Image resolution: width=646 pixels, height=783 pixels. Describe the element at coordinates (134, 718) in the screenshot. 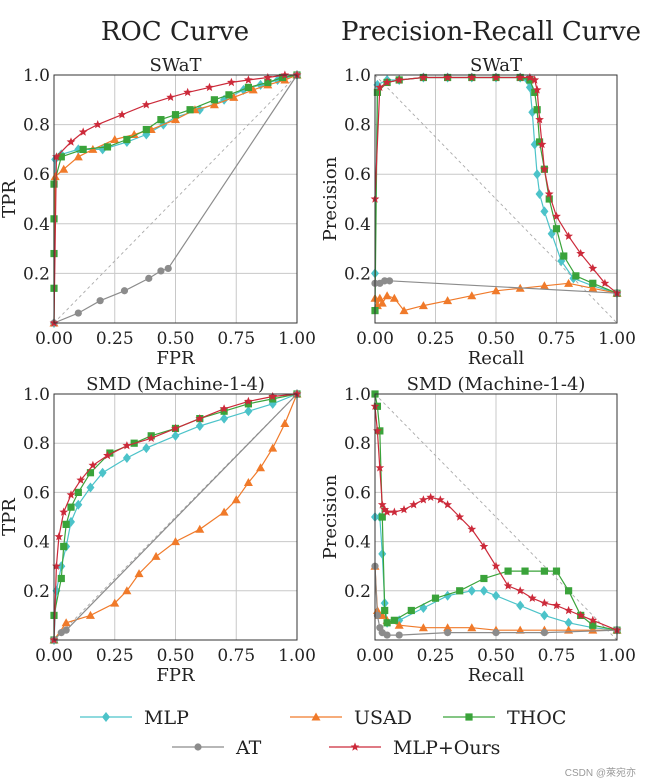

I see `legend-item-mlp: MLP` at that location.